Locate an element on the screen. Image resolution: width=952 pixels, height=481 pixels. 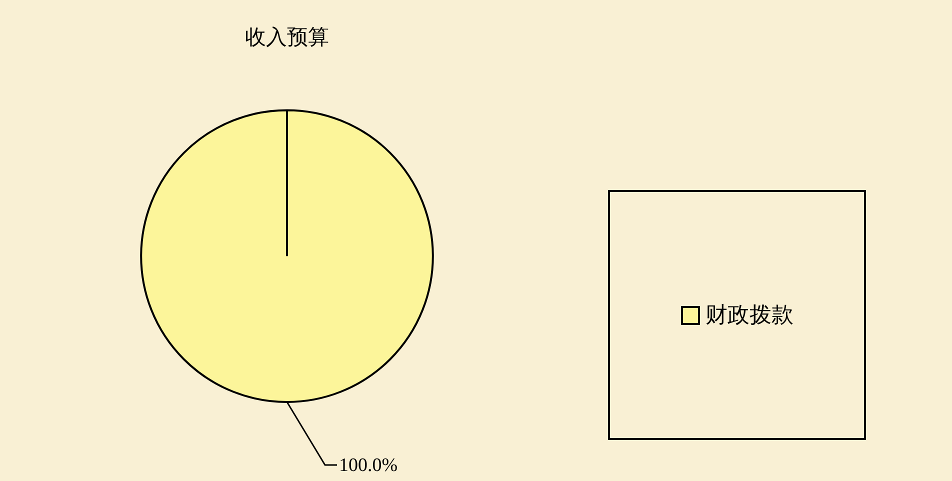
legend-frame: 财政拨款 is located at coordinates (737, 315).